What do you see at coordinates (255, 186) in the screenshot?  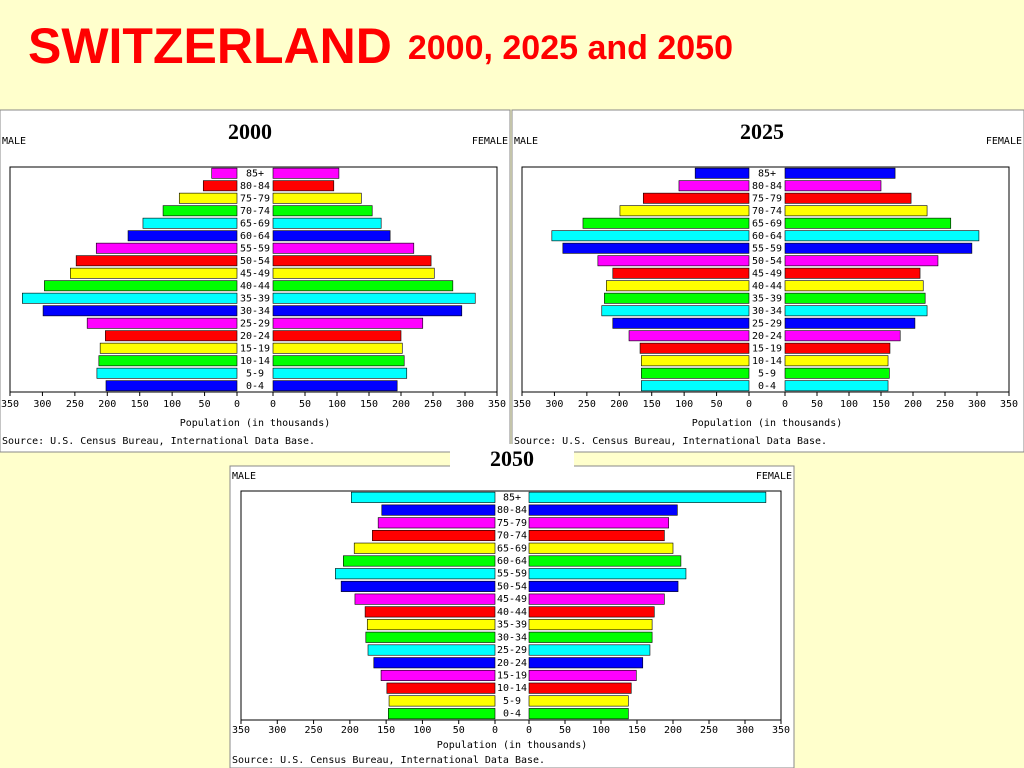 I see `age-label: 80-84` at bounding box center [255, 186].